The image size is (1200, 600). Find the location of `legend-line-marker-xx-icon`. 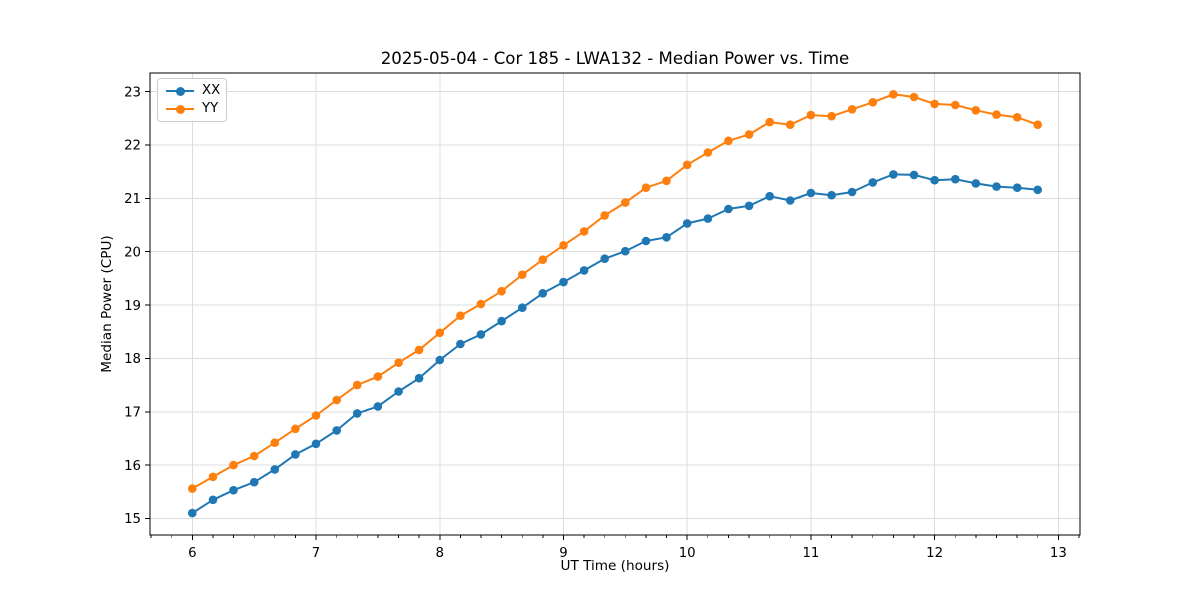

legend-line-marker-xx-icon is located at coordinates (180, 91).